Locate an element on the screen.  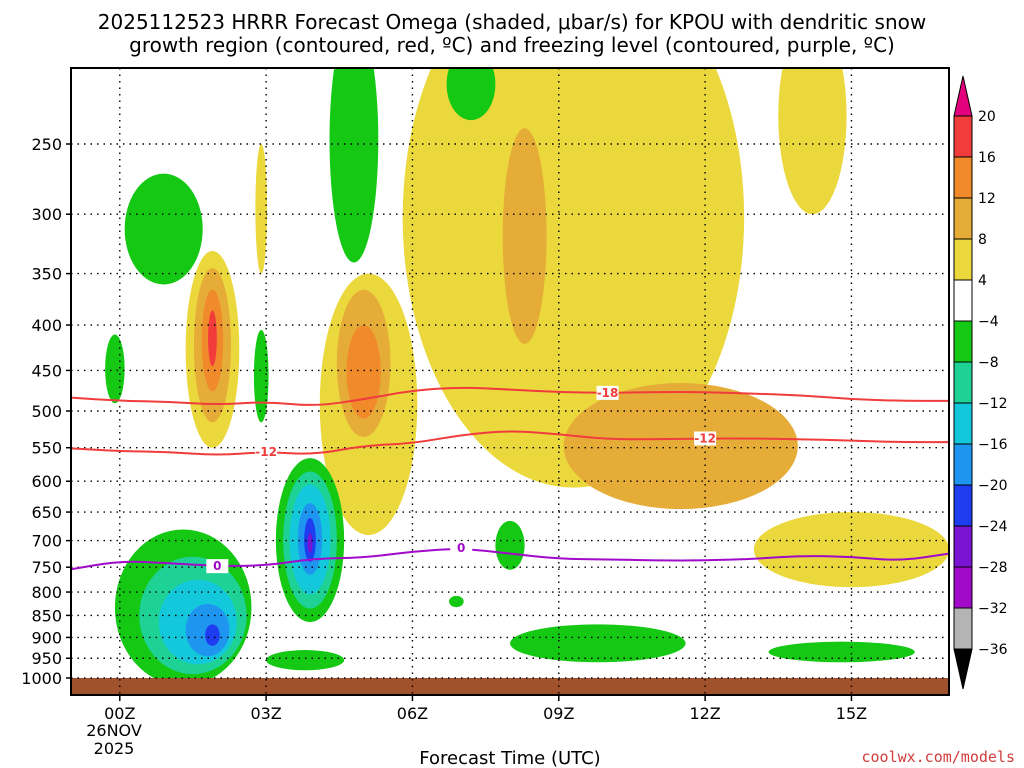
omega-sinking-11-green is located at coordinates (305, 660).